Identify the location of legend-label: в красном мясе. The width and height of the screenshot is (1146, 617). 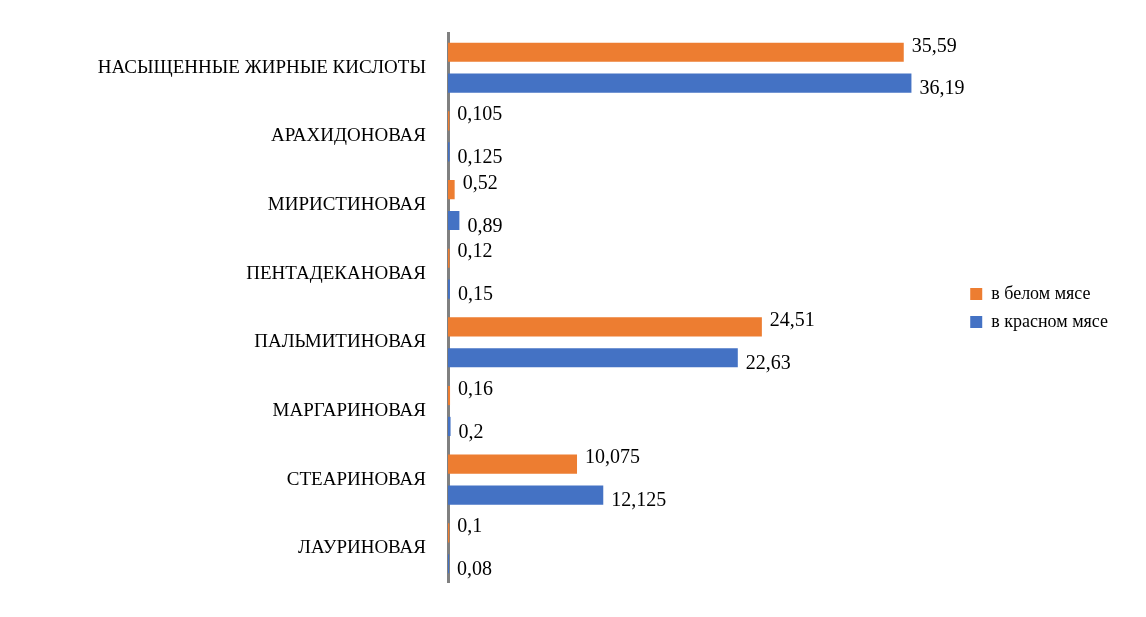
(1050, 320).